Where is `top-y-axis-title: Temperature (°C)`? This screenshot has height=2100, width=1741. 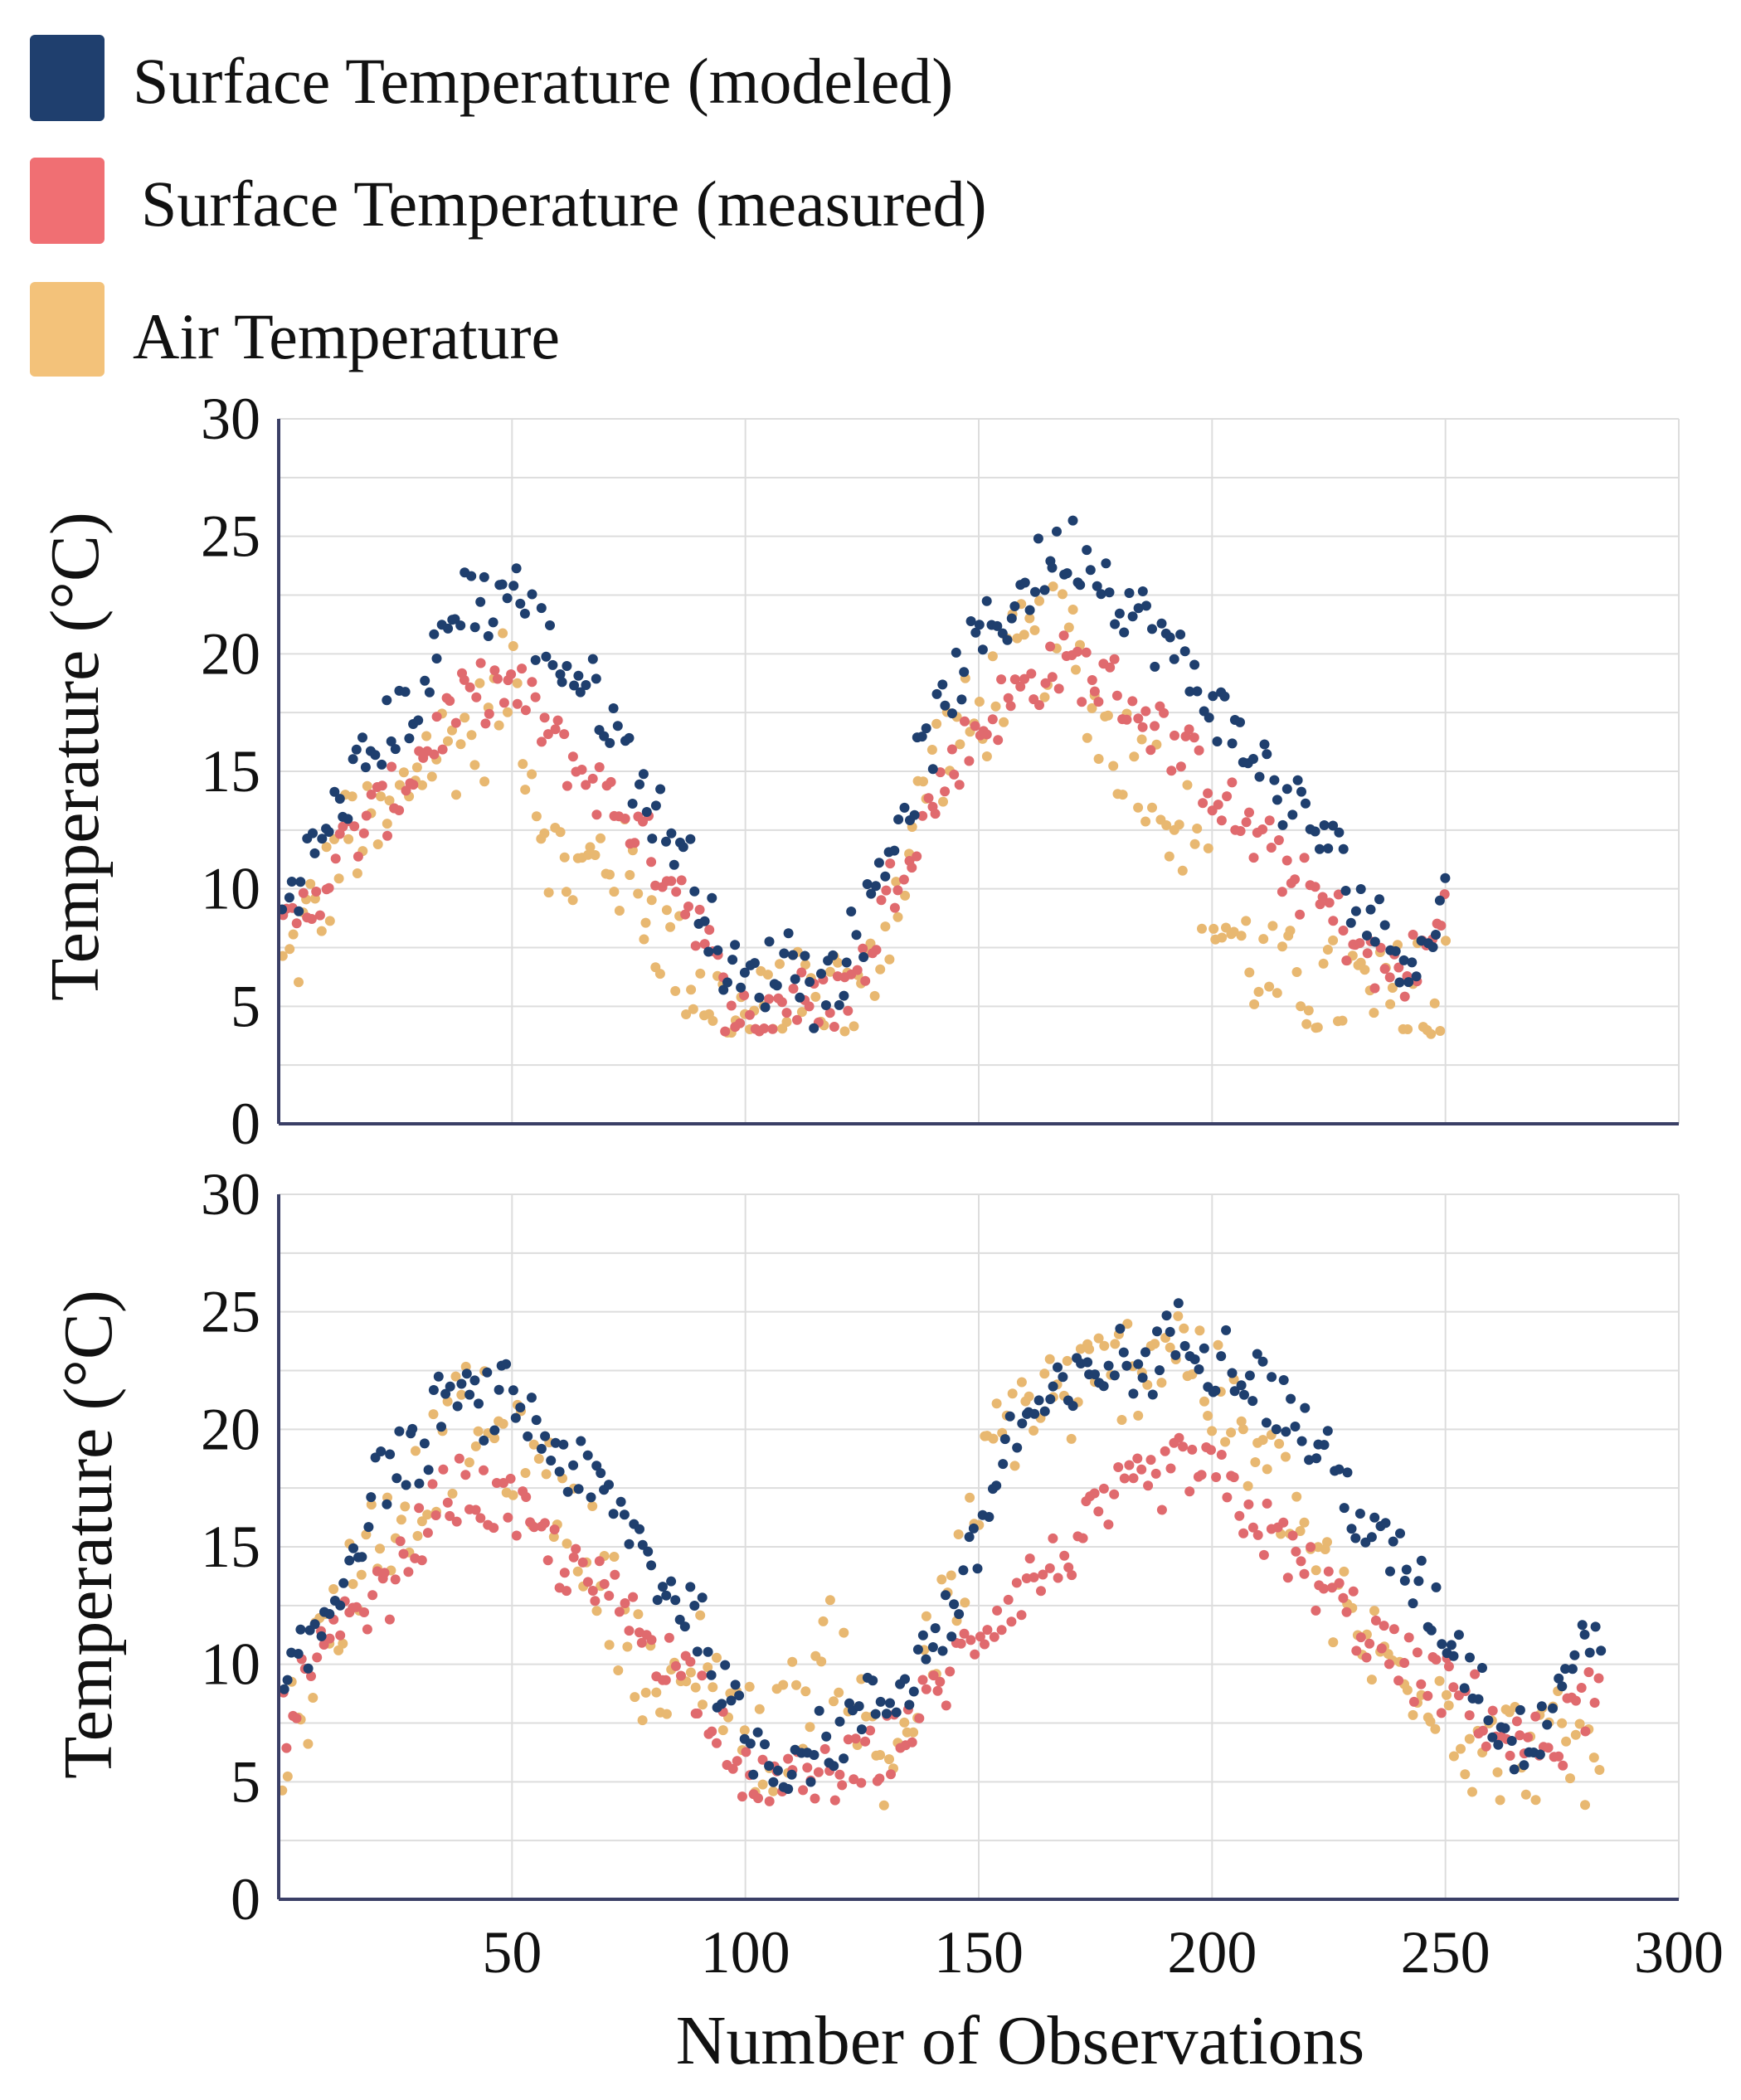
top-y-axis-title: Temperature (°C) is located at coordinates (75, 756).